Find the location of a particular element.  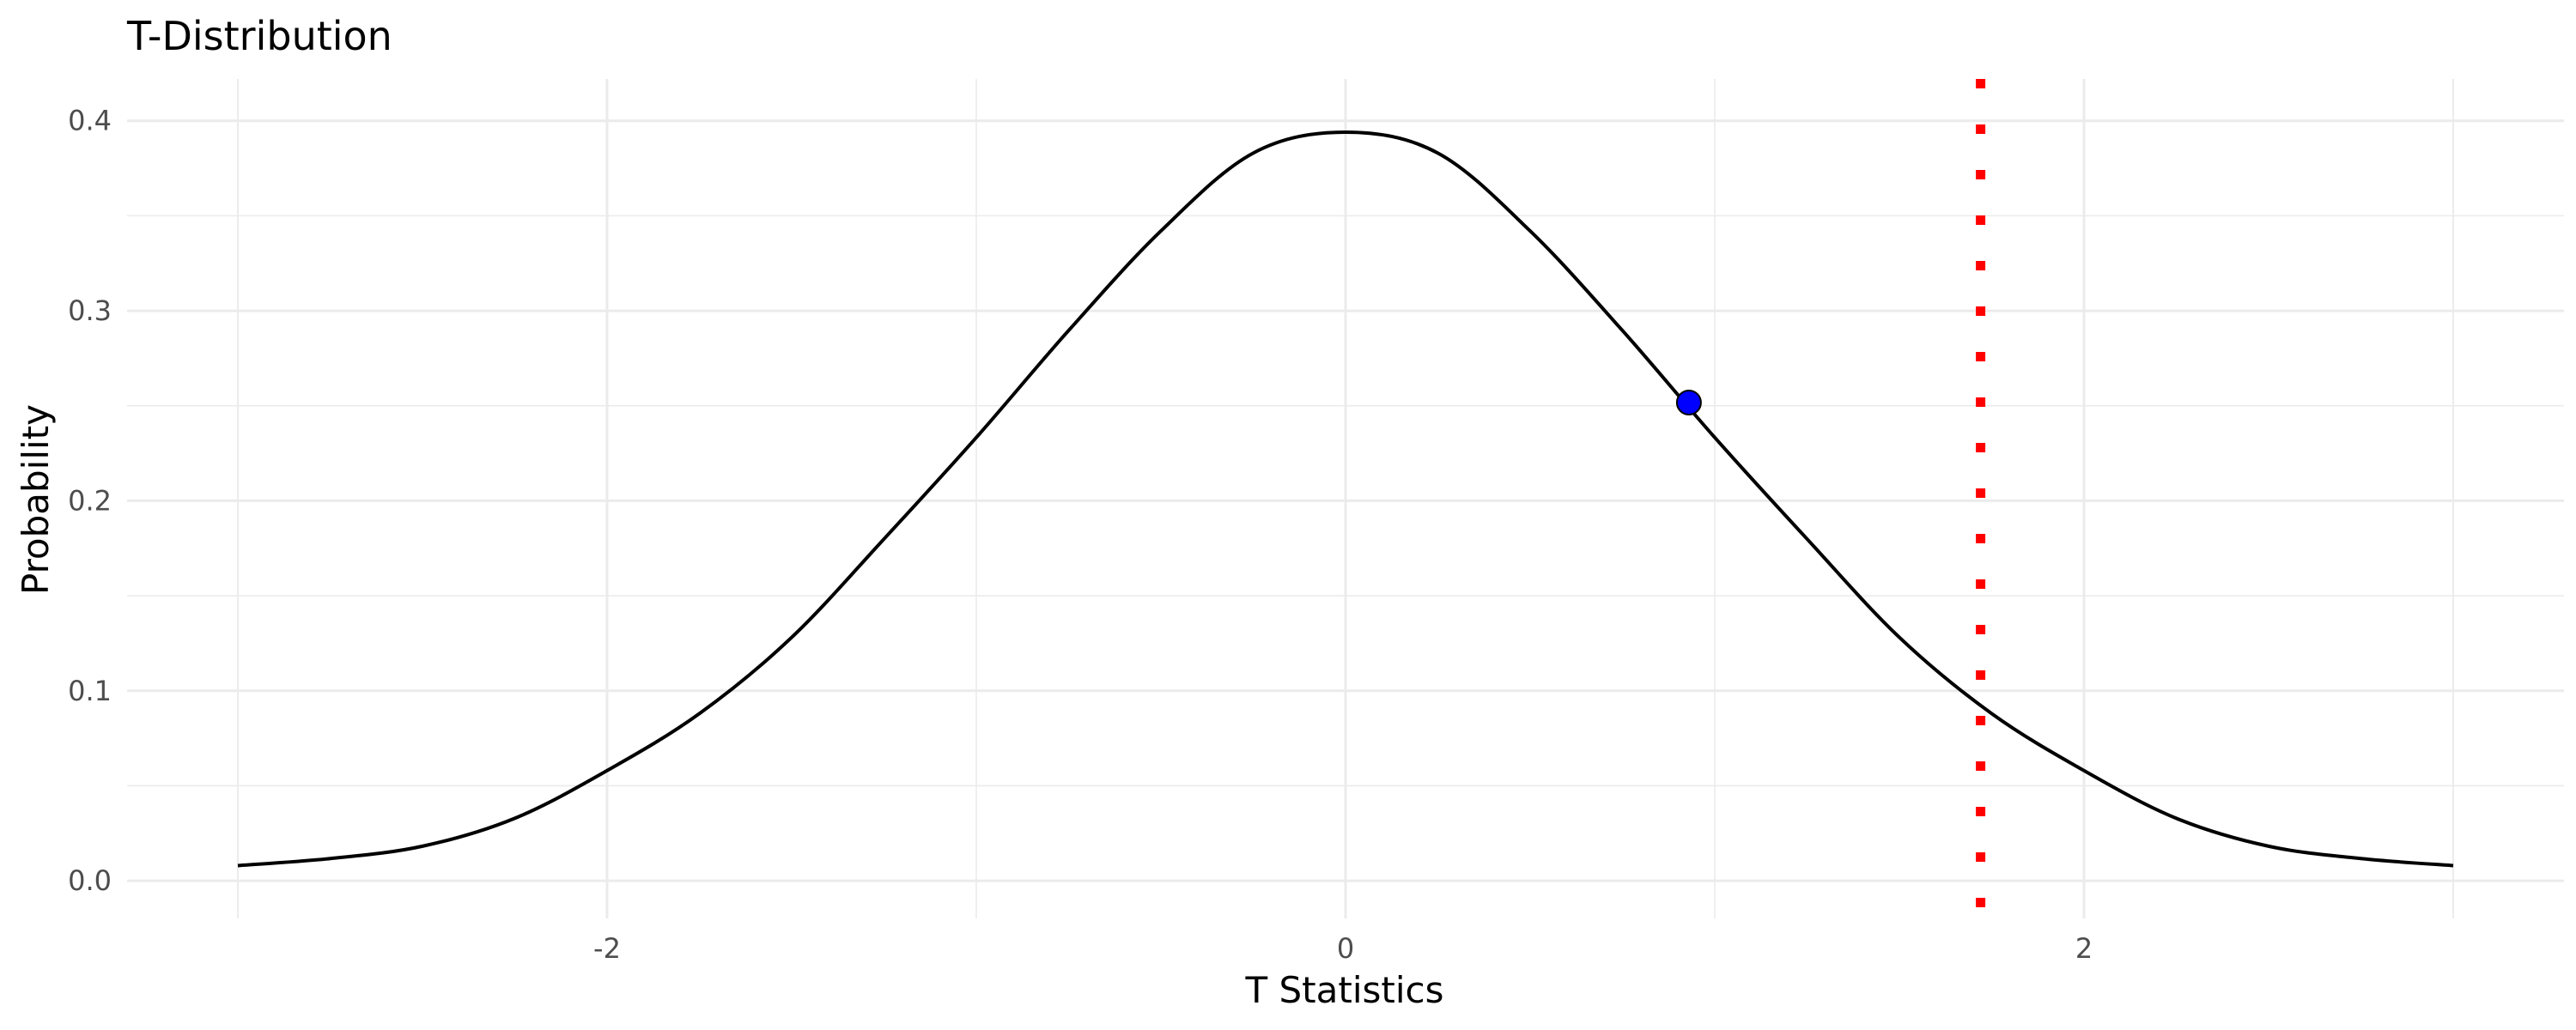

x-tick-label: 0 is located at coordinates (1345, 948).